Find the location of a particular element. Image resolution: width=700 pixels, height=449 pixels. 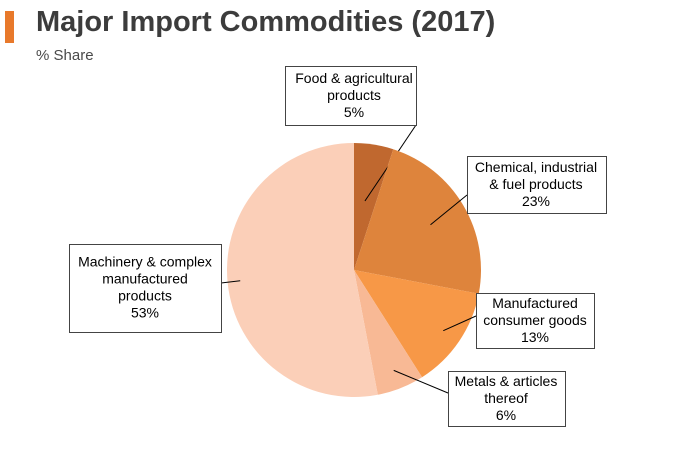

slice-name-label: & fuel products is located at coordinates (535, 184).